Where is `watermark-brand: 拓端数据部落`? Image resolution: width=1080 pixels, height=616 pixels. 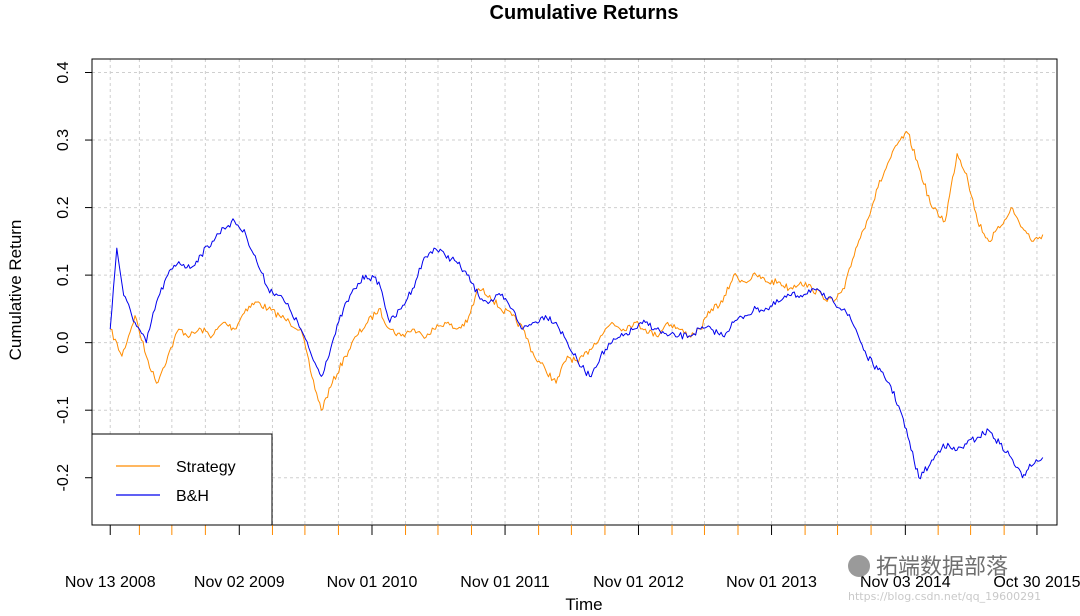
watermark-brand: 拓端数据部落 is located at coordinates (928, 565).